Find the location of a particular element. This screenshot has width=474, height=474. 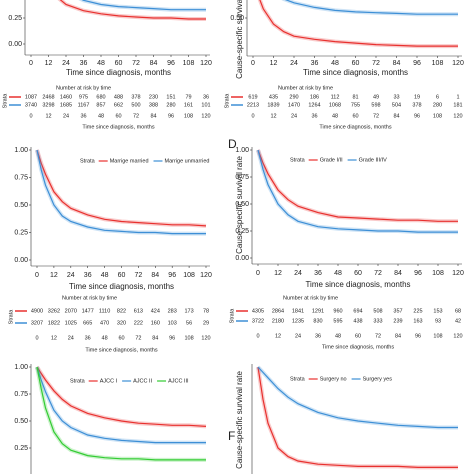

risk-count: 470 is located at coordinates (104, 323).